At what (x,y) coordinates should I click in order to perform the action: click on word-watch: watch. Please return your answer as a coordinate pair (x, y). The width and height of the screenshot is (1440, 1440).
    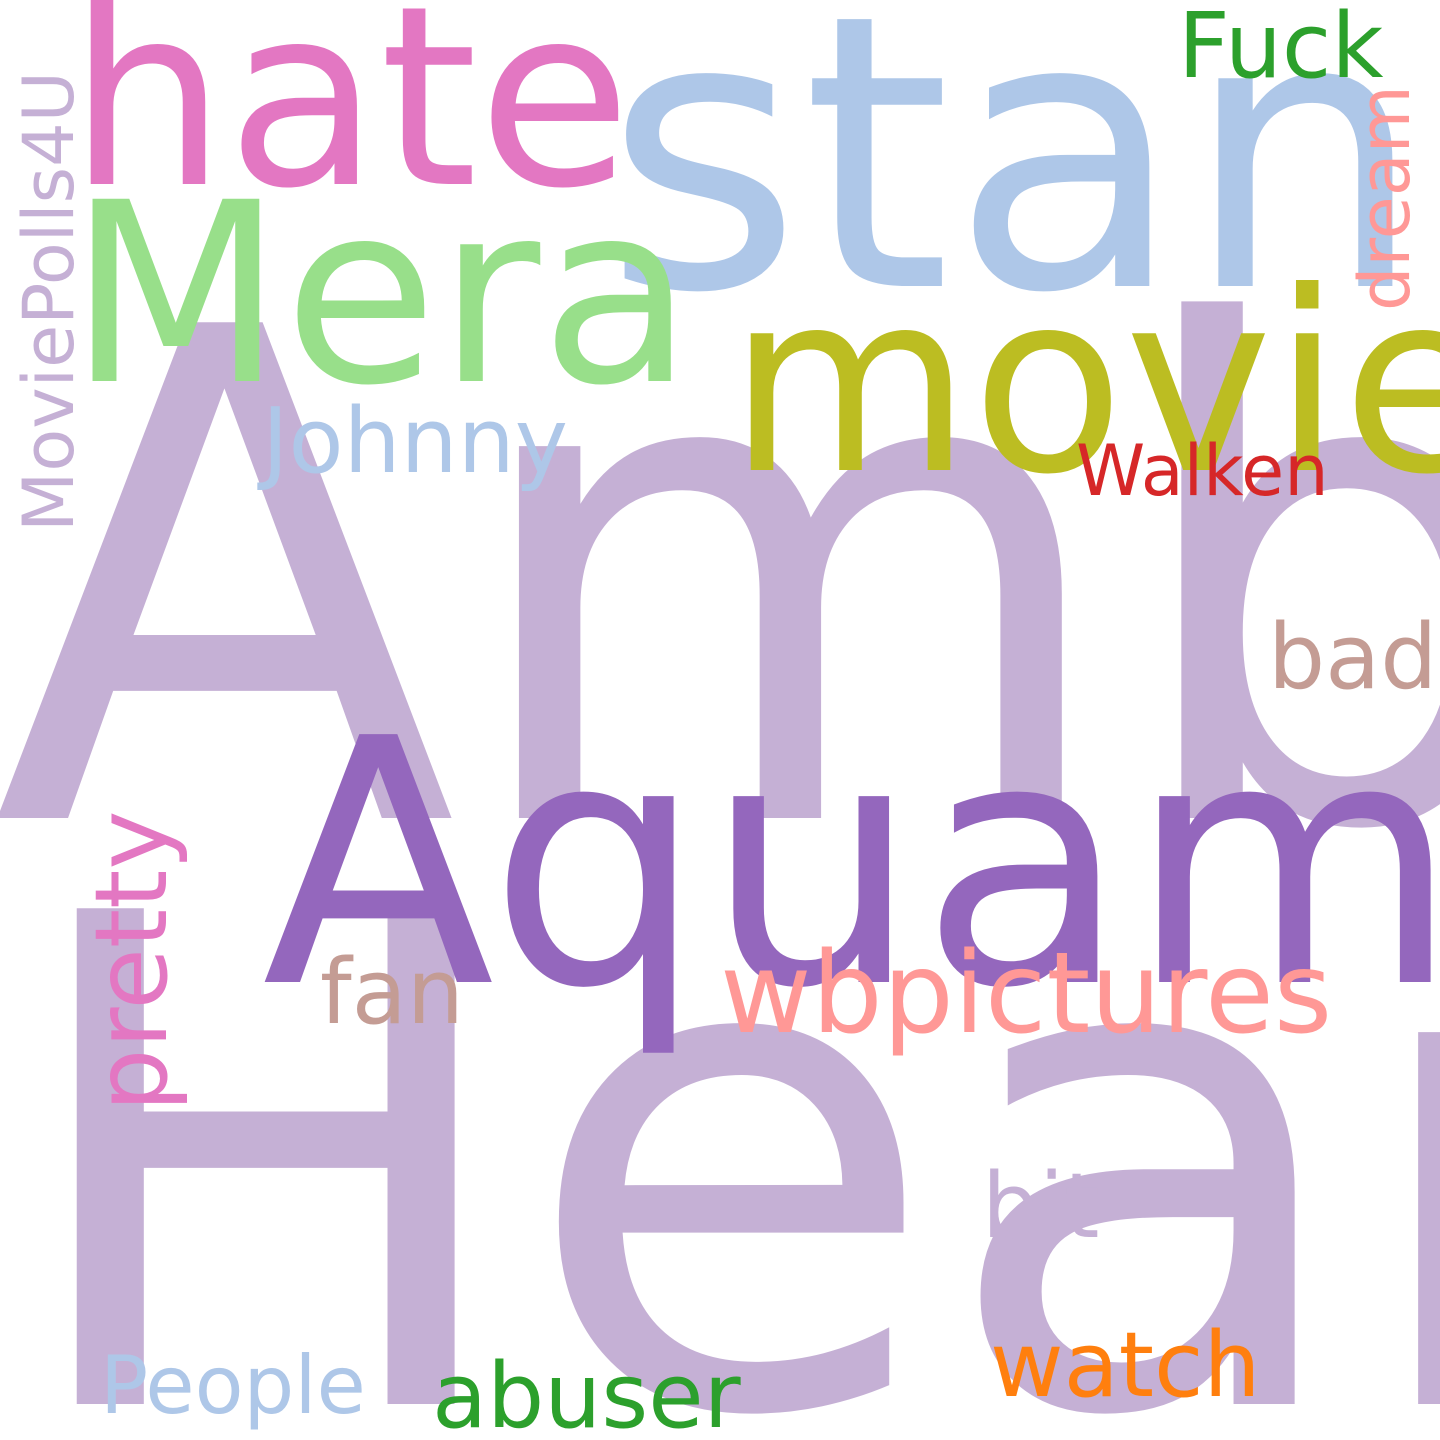
    Looking at the image, I should click on (1125, 1365).